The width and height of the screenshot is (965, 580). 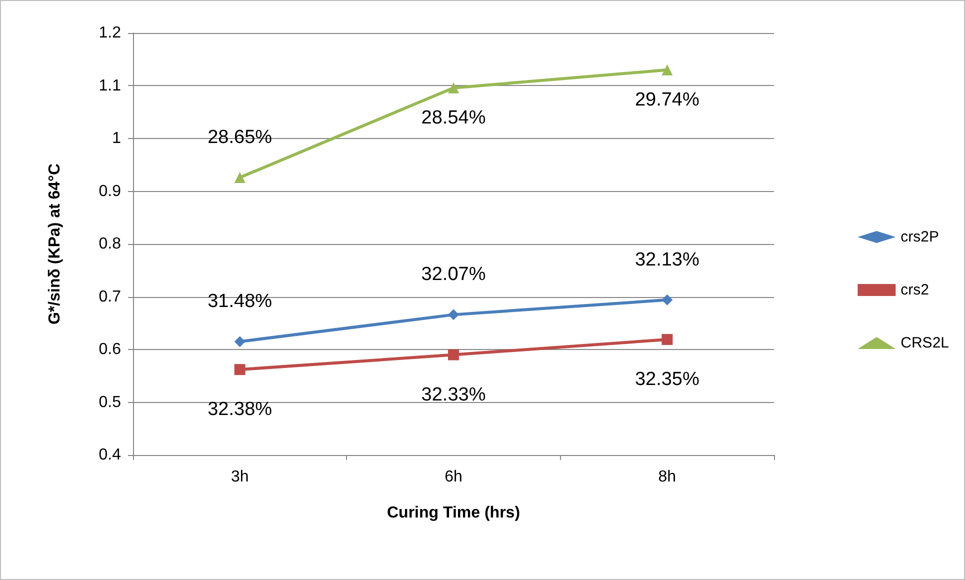 I want to click on y-tick-label: 0.6, so click(x=110, y=349).